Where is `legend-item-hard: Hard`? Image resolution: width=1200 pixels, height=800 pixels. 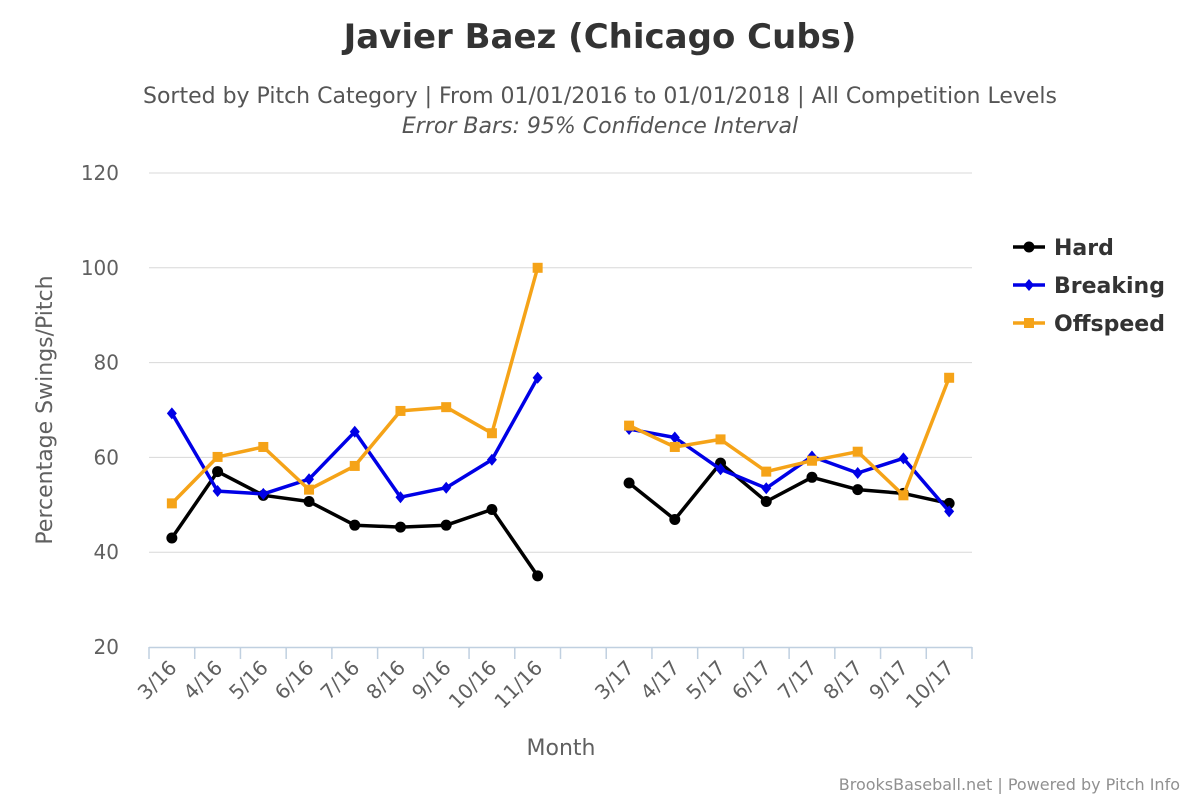
legend-item-hard: Hard is located at coordinates (1063, 248).